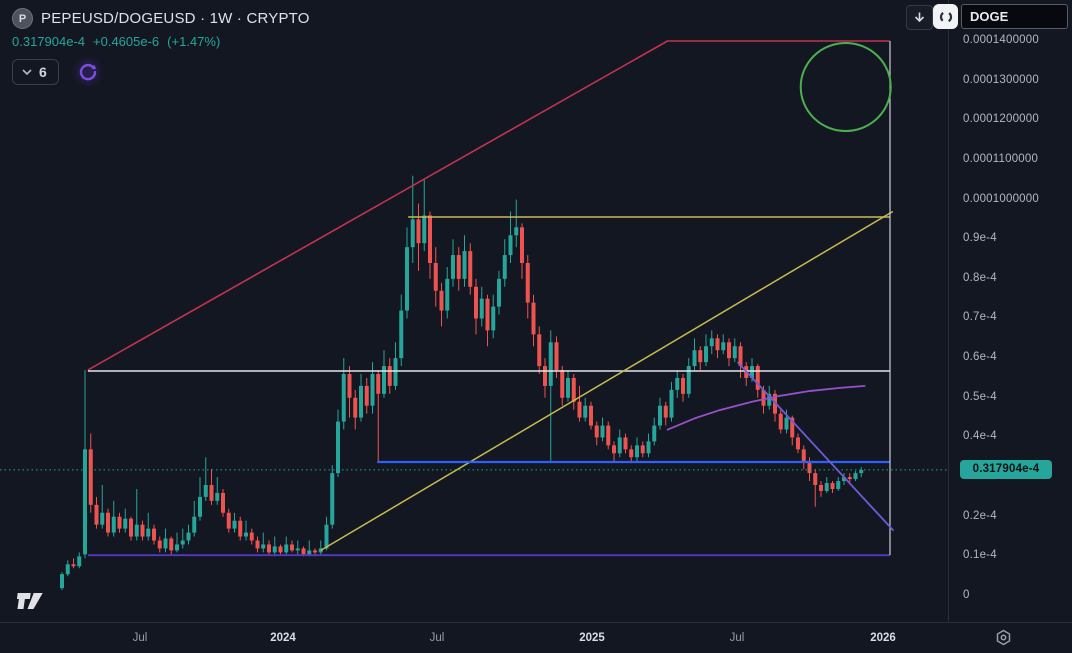 The width and height of the screenshot is (1072, 653). What do you see at coordinates (283, 638) in the screenshot?
I see `time-axis-label: 2024` at bounding box center [283, 638].